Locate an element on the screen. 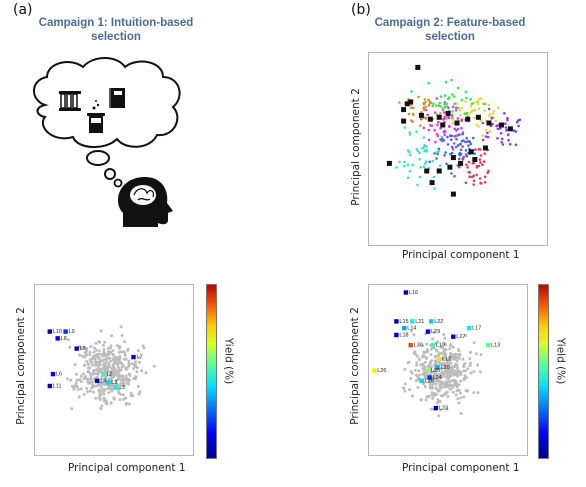 The height and width of the screenshot is (487, 586). test-tube-rack-icon is located at coordinates (70, 101).